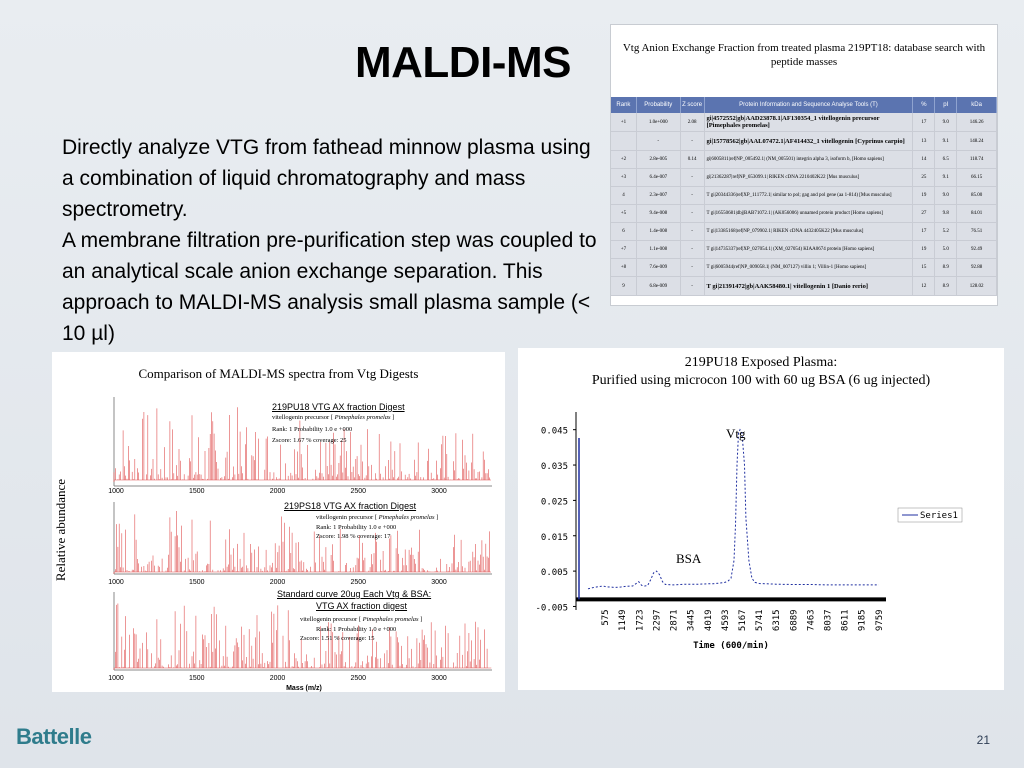 The height and width of the screenshot is (768, 1024). What do you see at coordinates (977, 159) in the screenshot?
I see `table-cell-kda: 118.74` at bounding box center [977, 159].